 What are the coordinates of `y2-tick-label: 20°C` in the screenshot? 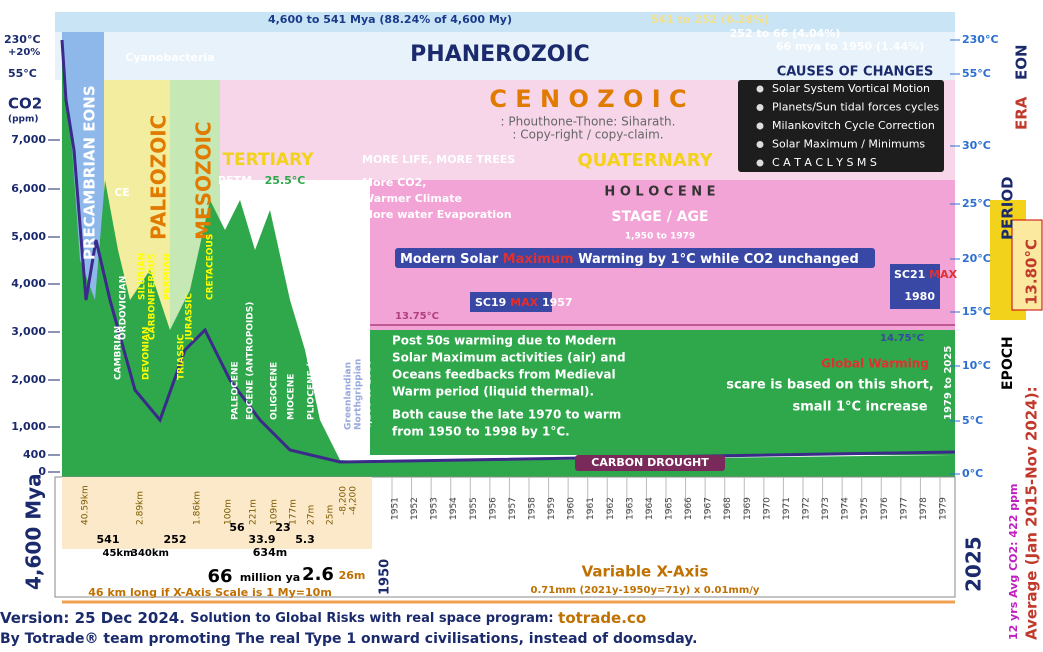 It's located at (976, 258).